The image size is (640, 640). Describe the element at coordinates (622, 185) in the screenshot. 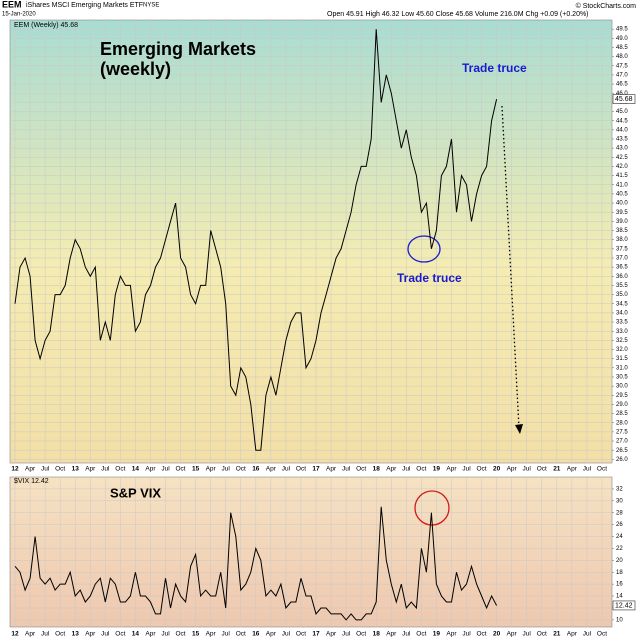

I see `y-tick-label: 41.0` at that location.